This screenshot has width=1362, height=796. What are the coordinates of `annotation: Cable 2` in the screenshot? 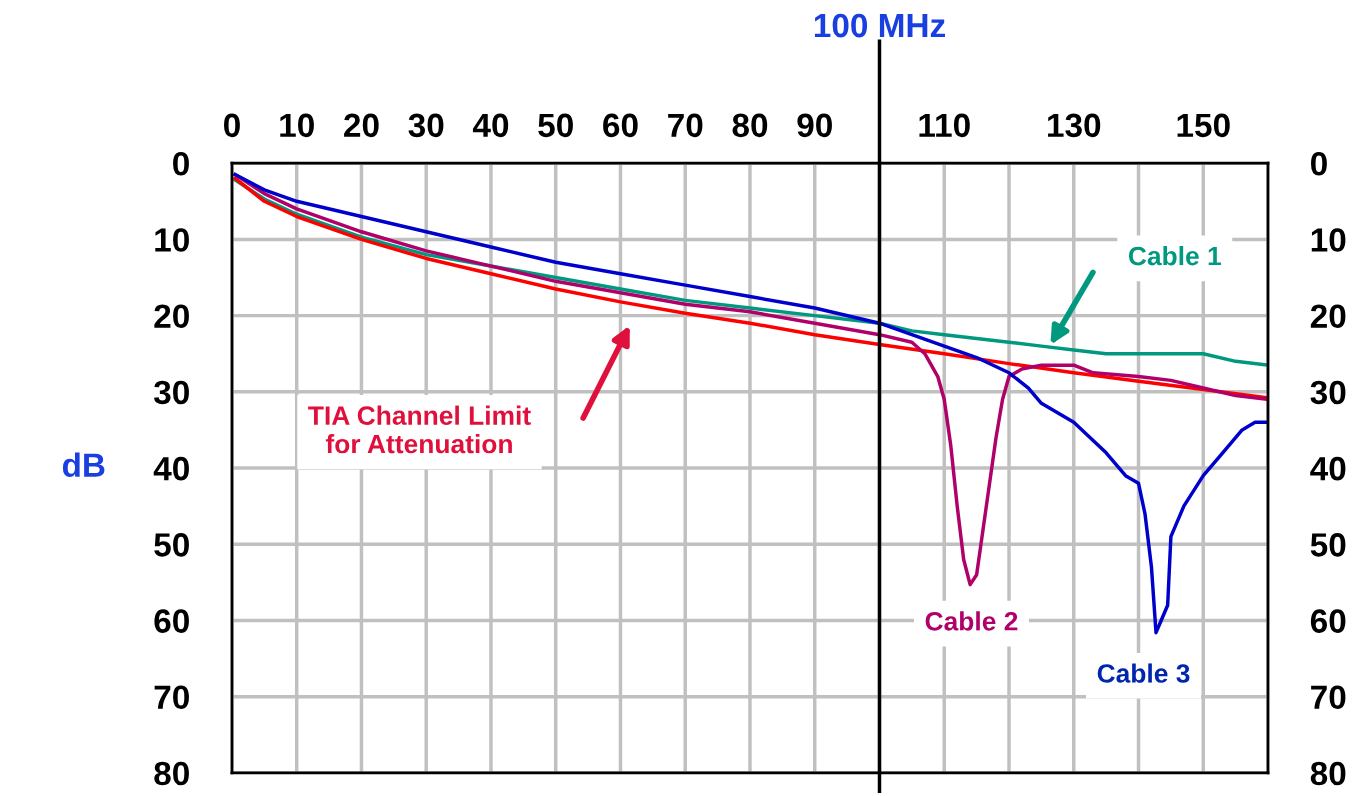 It's located at (971, 621).